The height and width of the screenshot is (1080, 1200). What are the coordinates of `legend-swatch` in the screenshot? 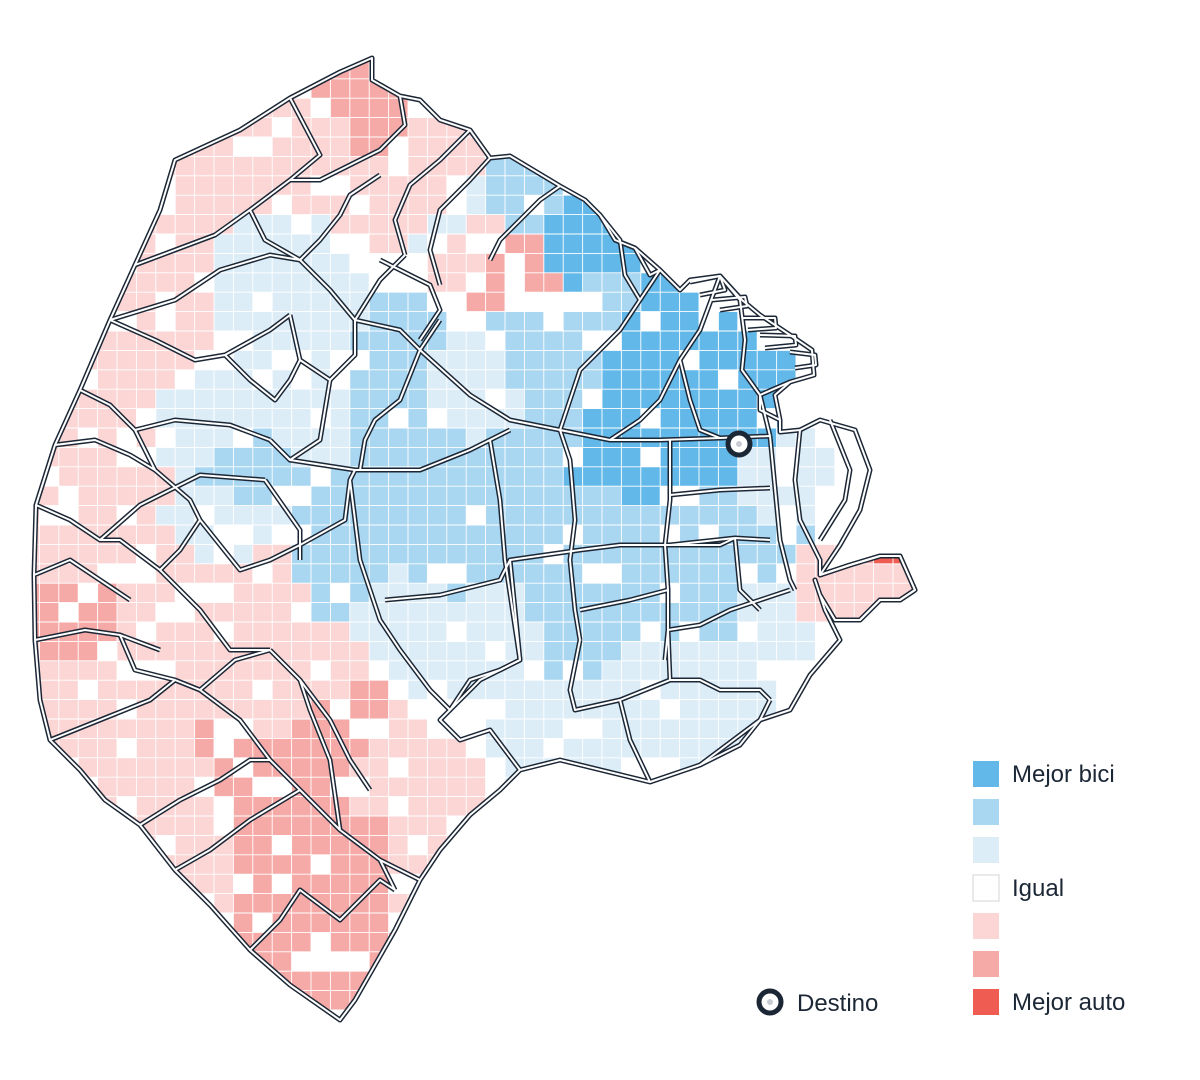 It's located at (986, 1002).